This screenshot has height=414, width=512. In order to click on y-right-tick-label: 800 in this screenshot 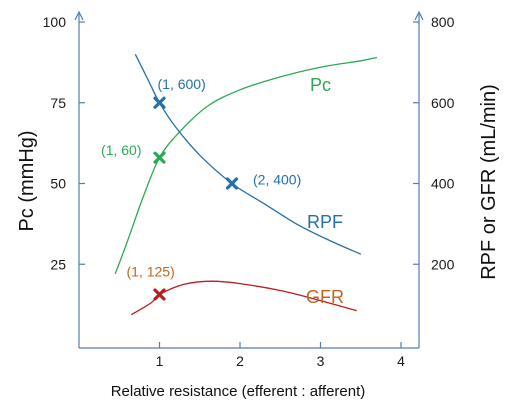, I will do `click(443, 22)`.